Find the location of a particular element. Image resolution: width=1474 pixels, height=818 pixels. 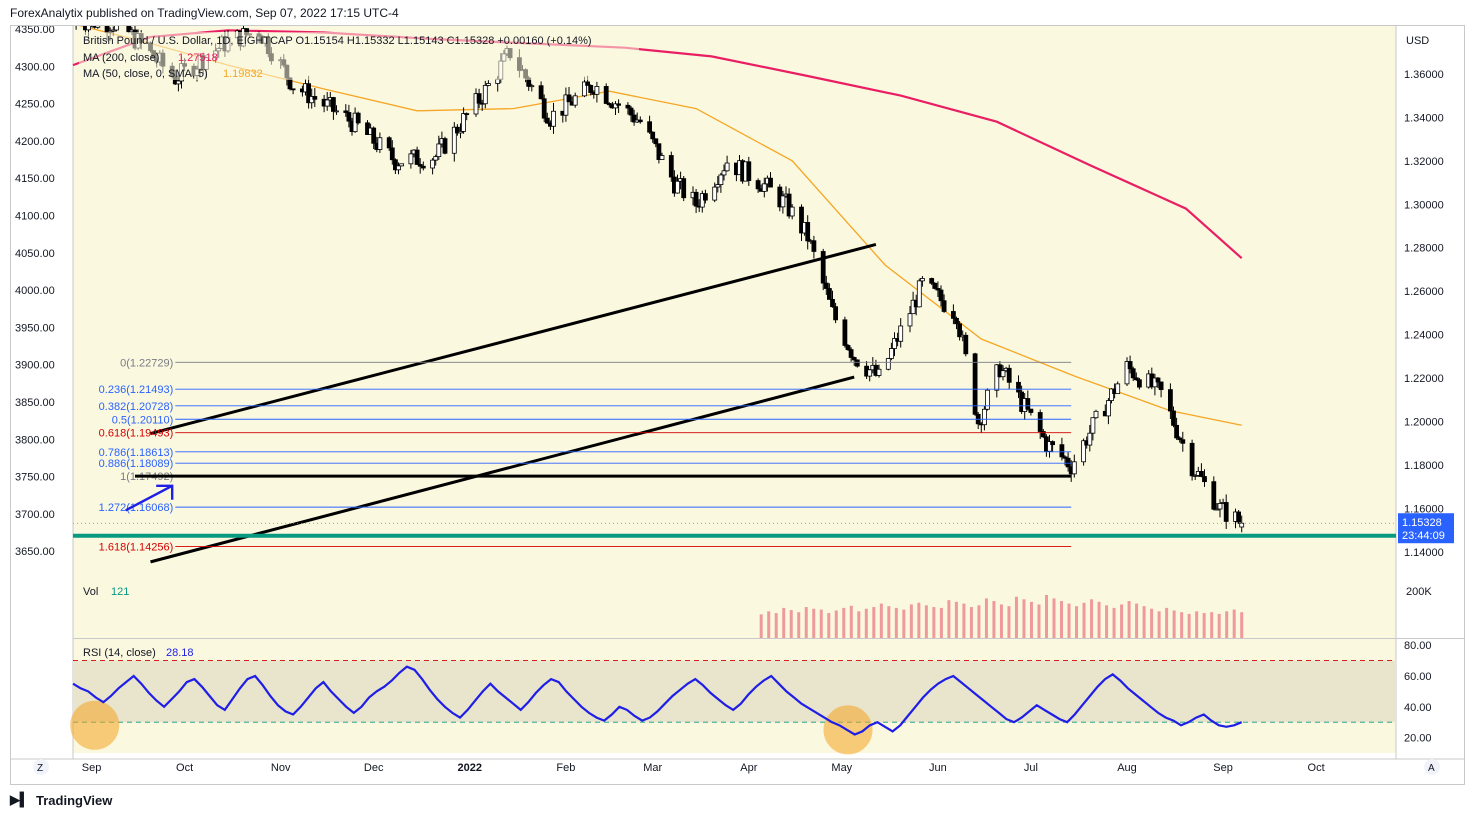

zoom-button-label: Z is located at coordinates (40, 768).